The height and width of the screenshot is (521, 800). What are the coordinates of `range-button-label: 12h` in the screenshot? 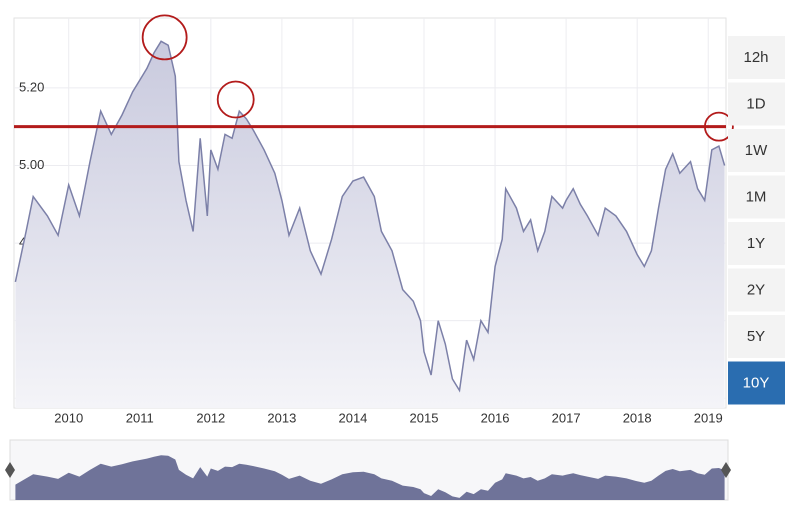 It's located at (755, 57).